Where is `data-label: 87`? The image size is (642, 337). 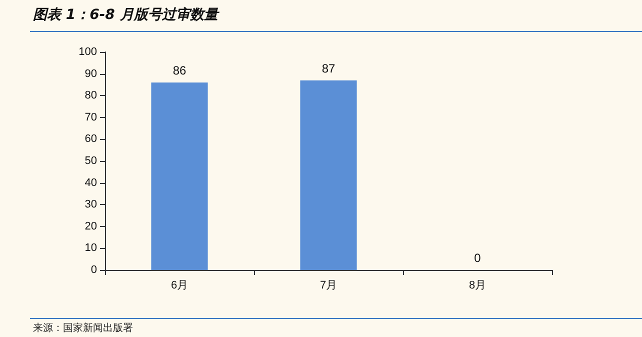
data-label: 87 is located at coordinates (329, 68).